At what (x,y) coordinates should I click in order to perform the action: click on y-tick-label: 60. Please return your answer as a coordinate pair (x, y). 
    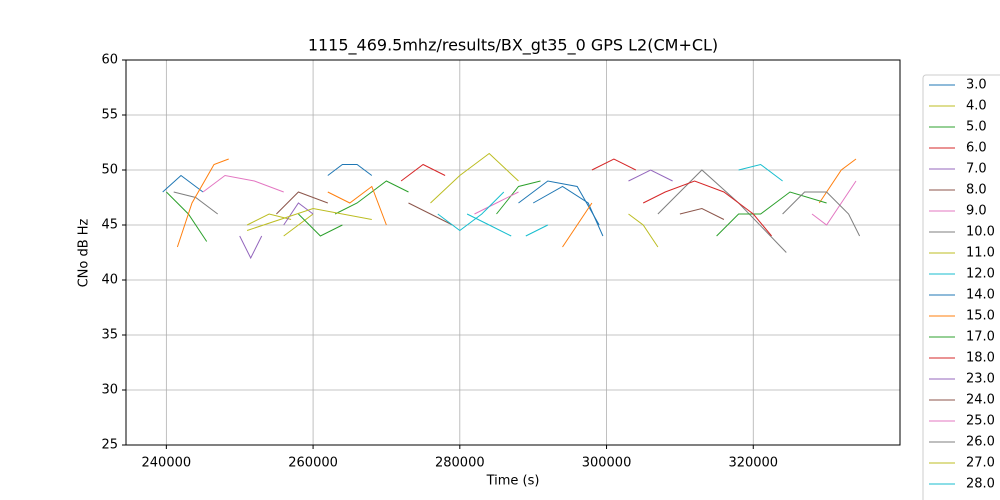
    Looking at the image, I should click on (109, 60).